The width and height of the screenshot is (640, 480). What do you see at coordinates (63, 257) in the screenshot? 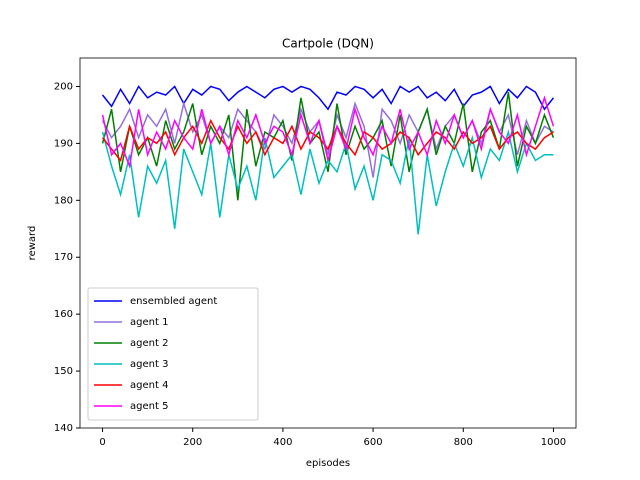
I see `y-tick-label: 170` at bounding box center [63, 257].